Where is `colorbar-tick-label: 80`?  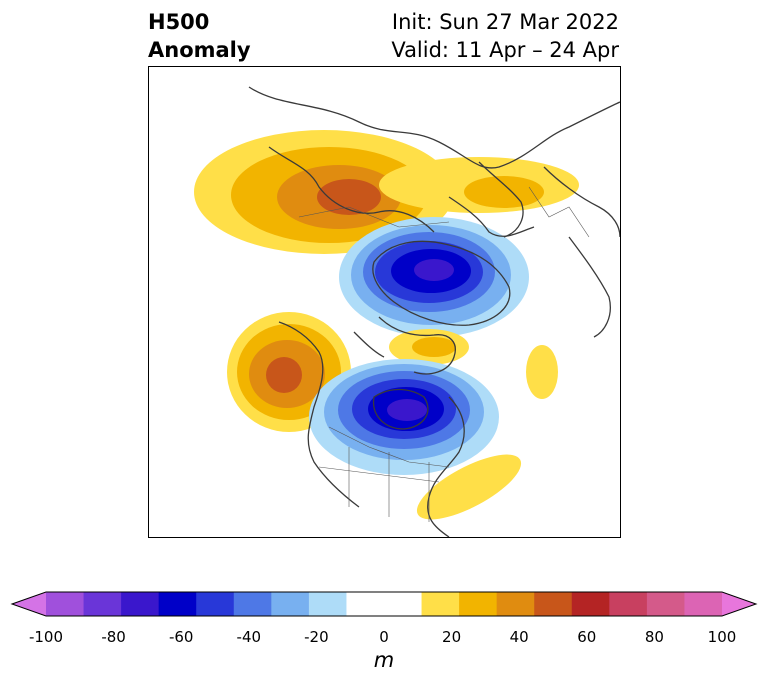
colorbar-tick-label: 80 is located at coordinates (654, 637).